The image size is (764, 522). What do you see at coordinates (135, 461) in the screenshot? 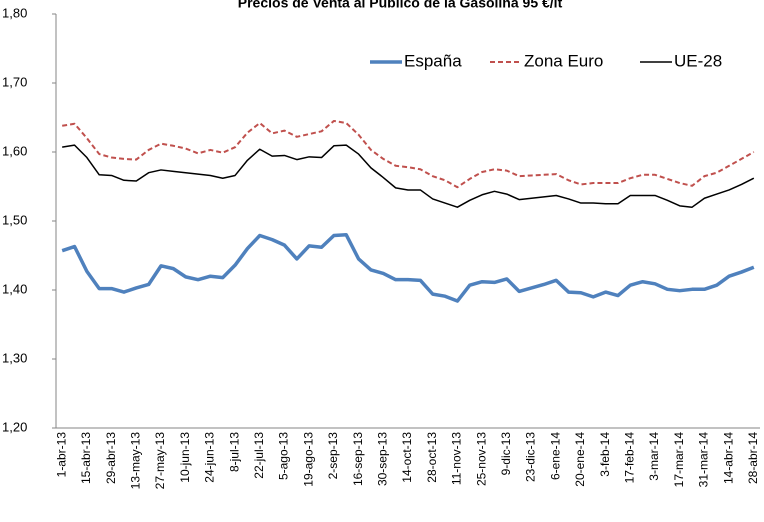
I see `x-tick-label: 13-may-13` at bounding box center [135, 461].